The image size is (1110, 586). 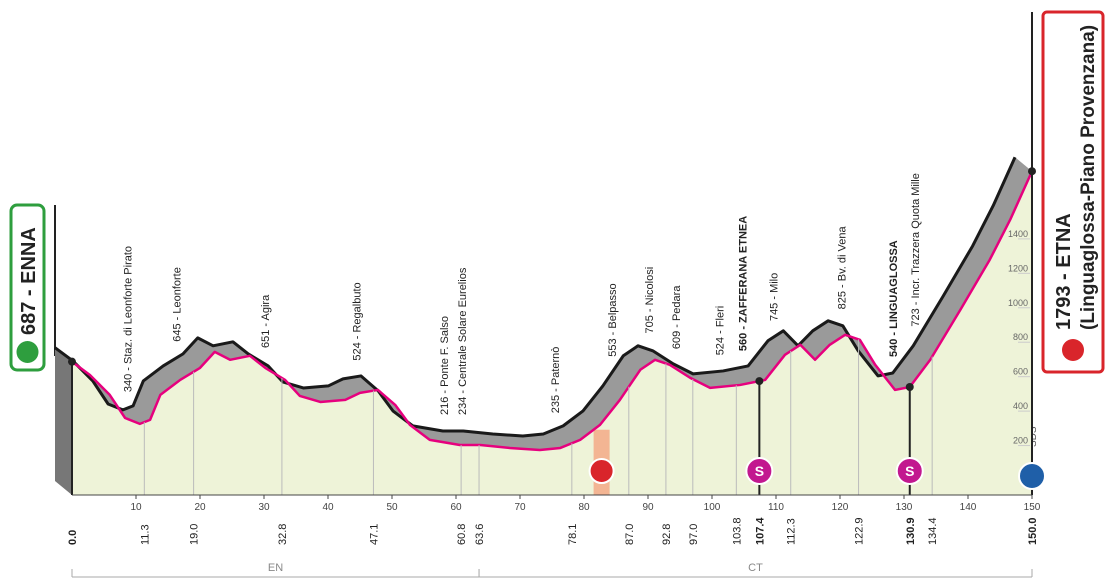 What do you see at coordinates (374, 534) in the screenshot?
I see `km-label: 47.1` at bounding box center [374, 534].